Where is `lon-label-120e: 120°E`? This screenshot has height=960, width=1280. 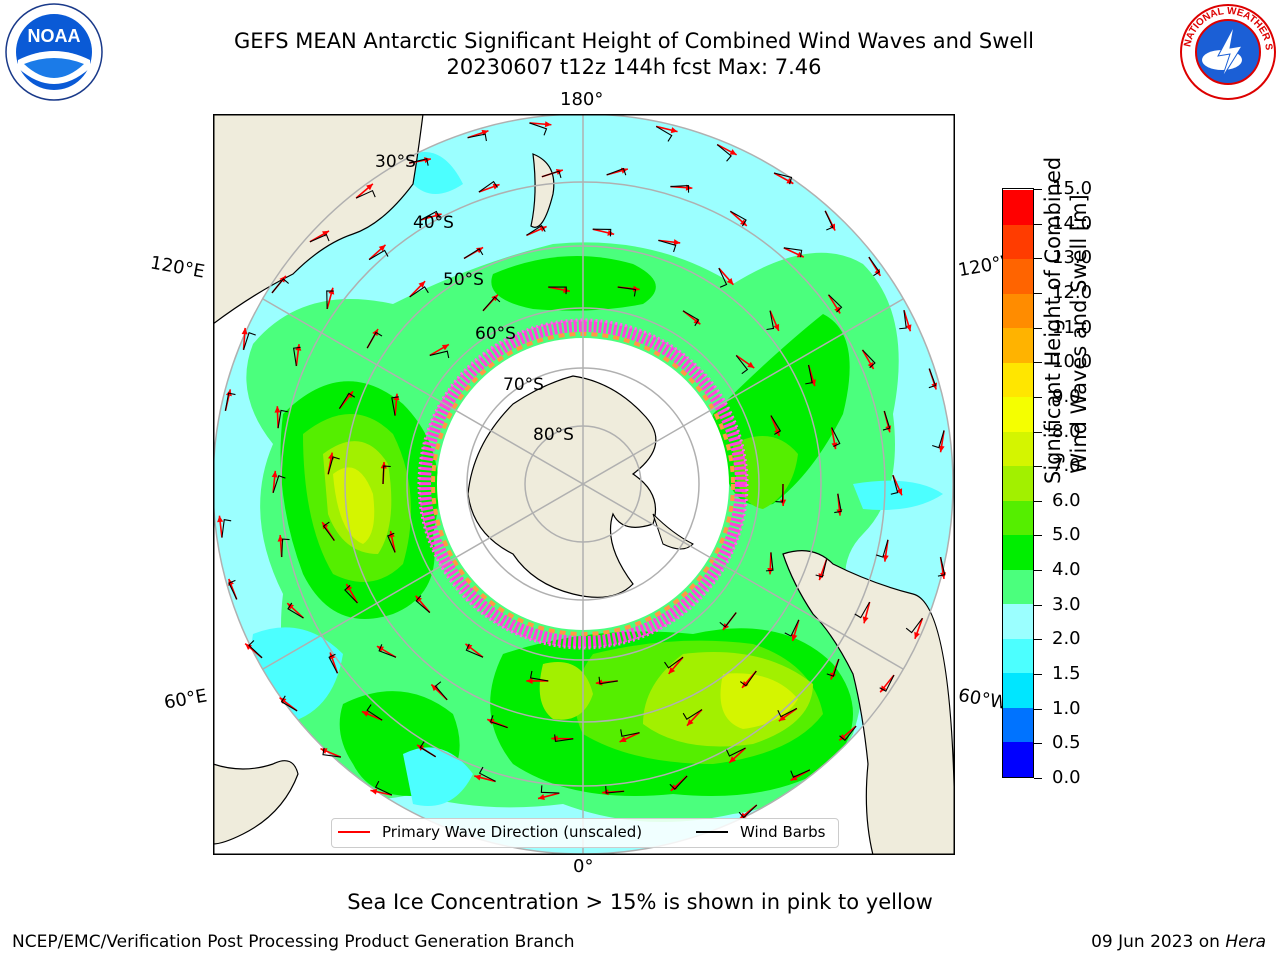
lon-label-120e: 120°E is located at coordinates (177, 267).